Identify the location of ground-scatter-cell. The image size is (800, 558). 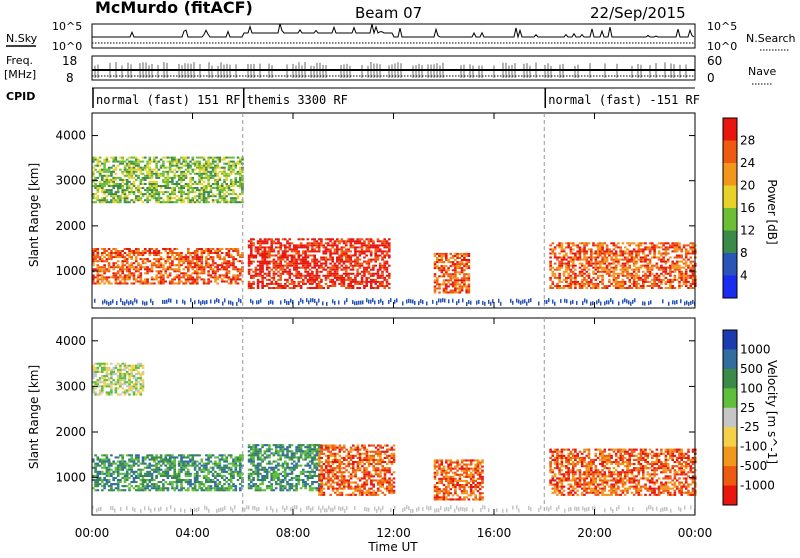
(645, 304).